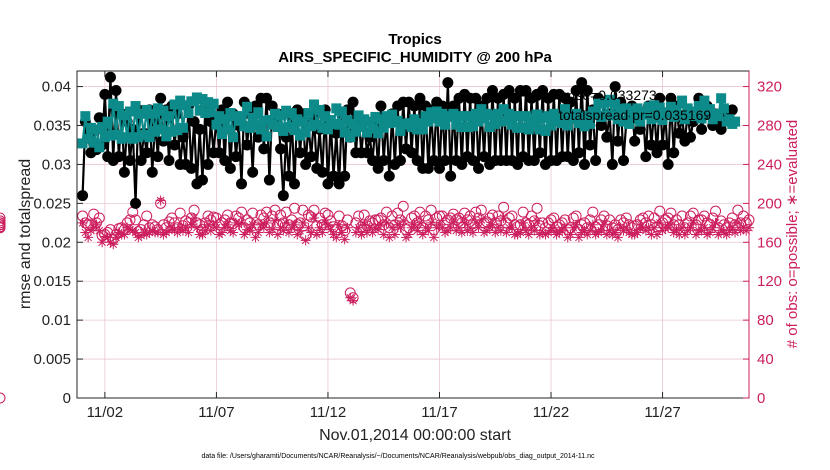 The image size is (830, 470). Describe the element at coordinates (769, 281) in the screenshot. I see `y2-tick-label: 120` at that location.